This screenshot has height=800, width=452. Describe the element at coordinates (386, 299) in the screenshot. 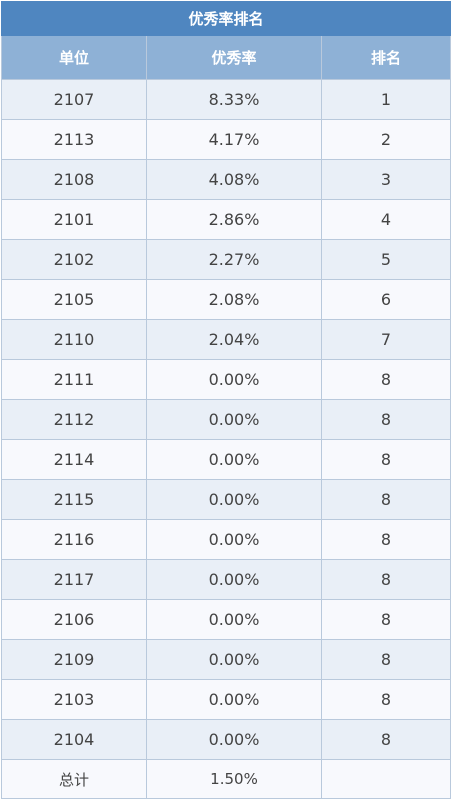

I see `cell-rank: 6` at that location.